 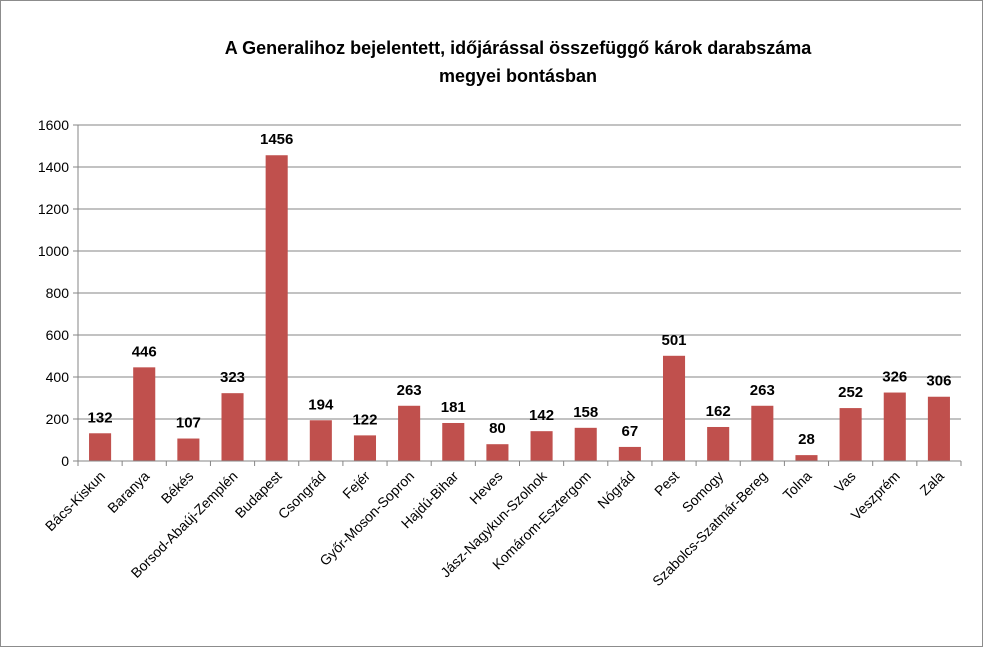 I want to click on data-label: 67, so click(x=630, y=431).